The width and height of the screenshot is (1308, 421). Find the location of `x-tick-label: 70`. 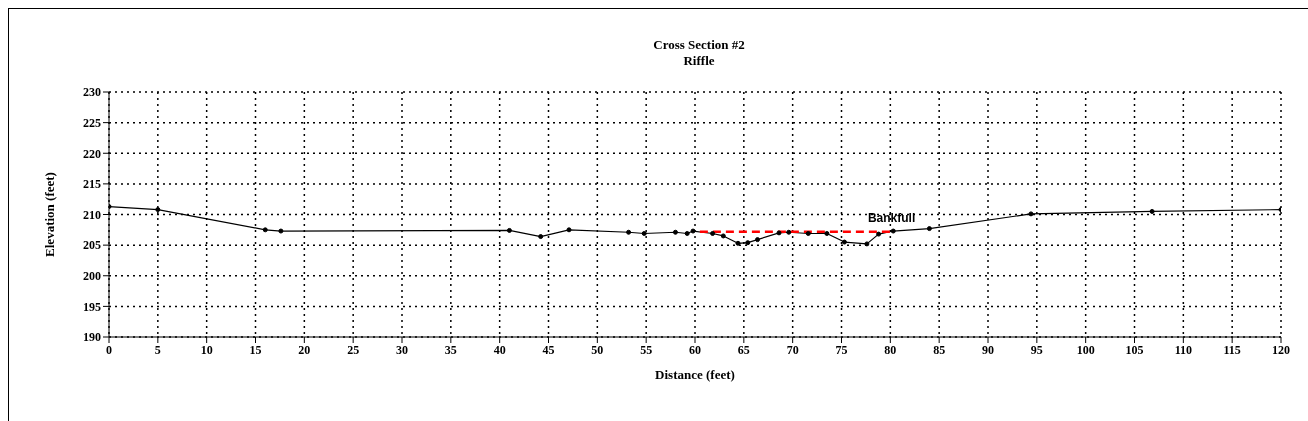

x-tick-label: 70 is located at coordinates (792, 349).